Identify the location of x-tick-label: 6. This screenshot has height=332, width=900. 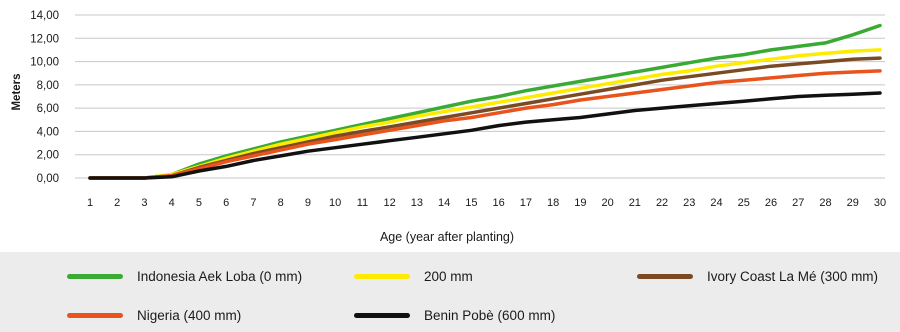
(226, 203).